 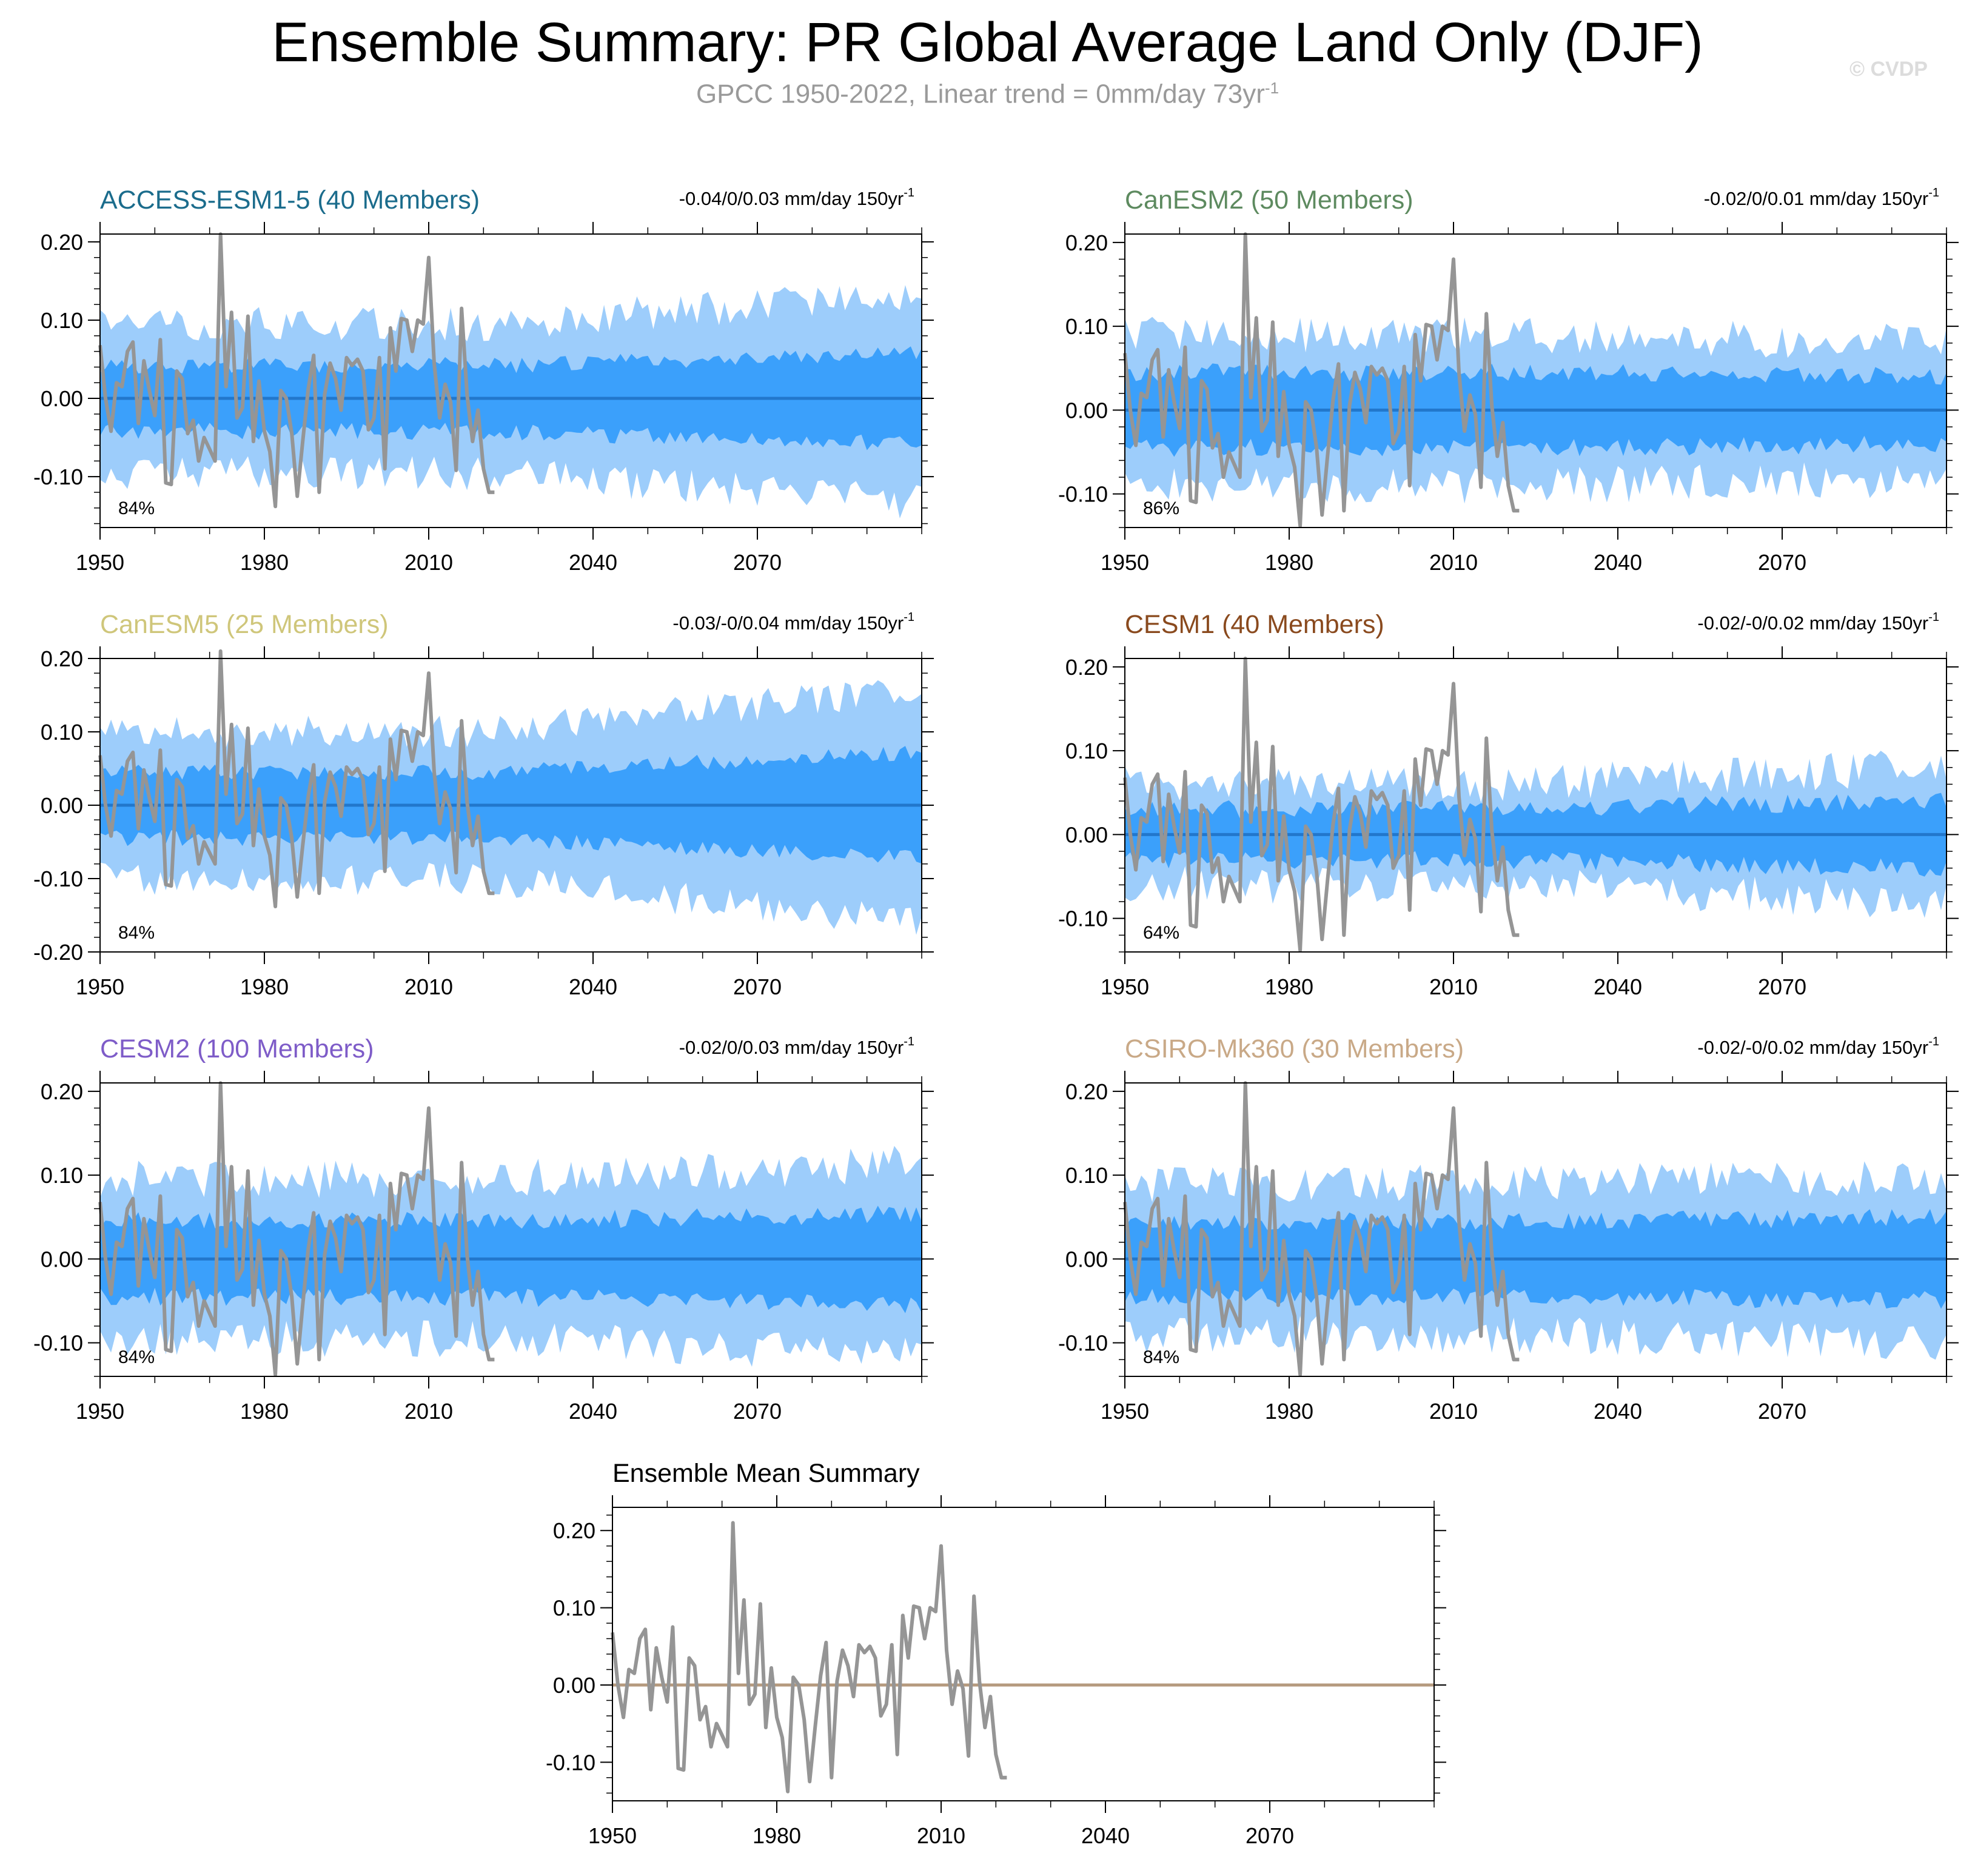 What do you see at coordinates (1254, 624) in the screenshot?
I see `panel-title: CESM1 (40 Members)` at bounding box center [1254, 624].